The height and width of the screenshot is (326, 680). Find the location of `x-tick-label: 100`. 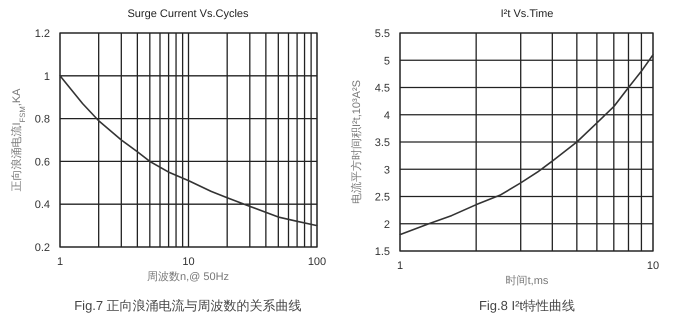

x-tick-label: 100 is located at coordinates (317, 262).